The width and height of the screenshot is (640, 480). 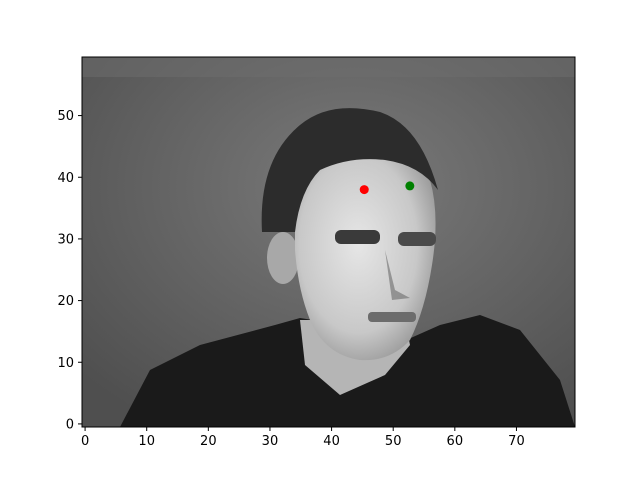 What do you see at coordinates (65, 116) in the screenshot?
I see `y-tick-label: 50` at bounding box center [65, 116].